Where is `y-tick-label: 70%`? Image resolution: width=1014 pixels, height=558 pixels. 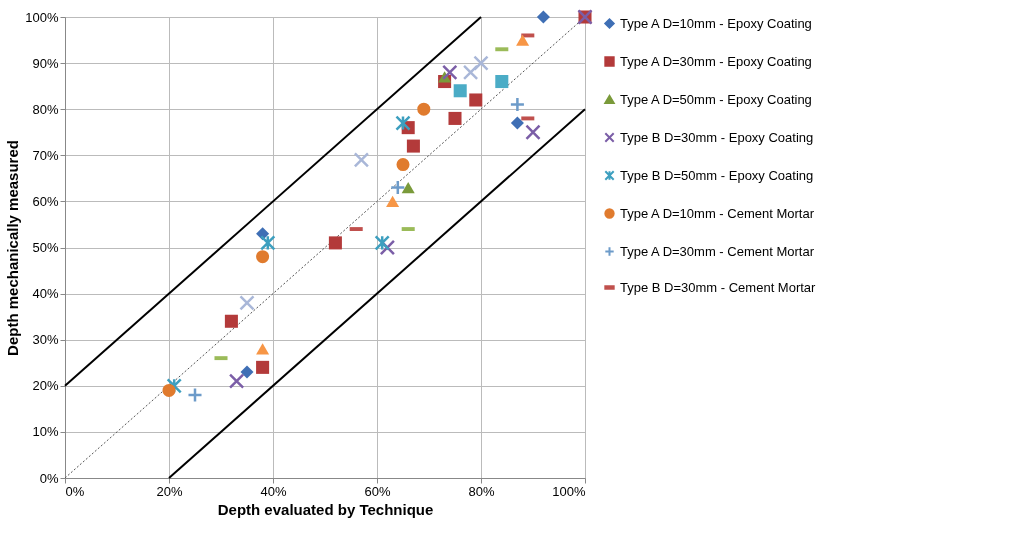 y-tick-label: 70% is located at coordinates (45, 155).